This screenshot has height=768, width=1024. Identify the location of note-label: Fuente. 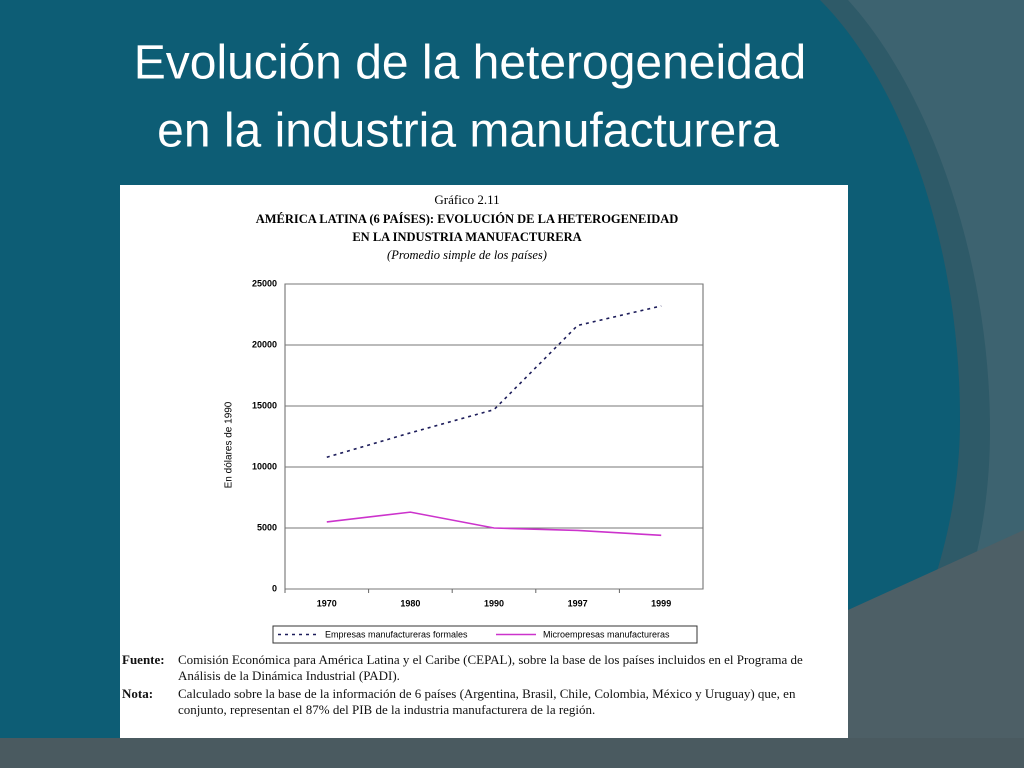
(150, 668).